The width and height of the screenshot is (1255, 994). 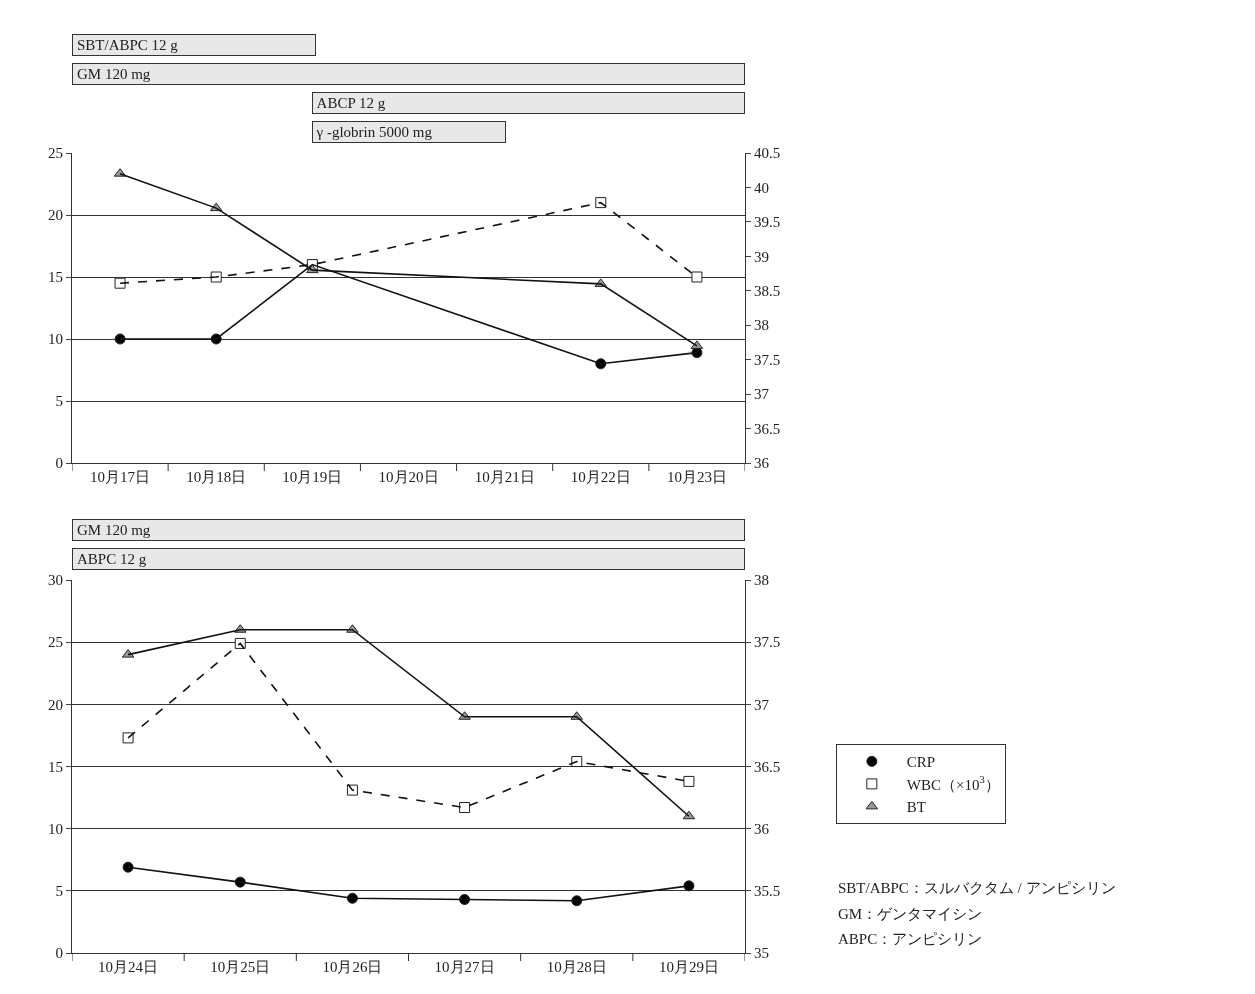 What do you see at coordinates (921, 762) in the screenshot?
I see `legend-label: CRP` at bounding box center [921, 762].